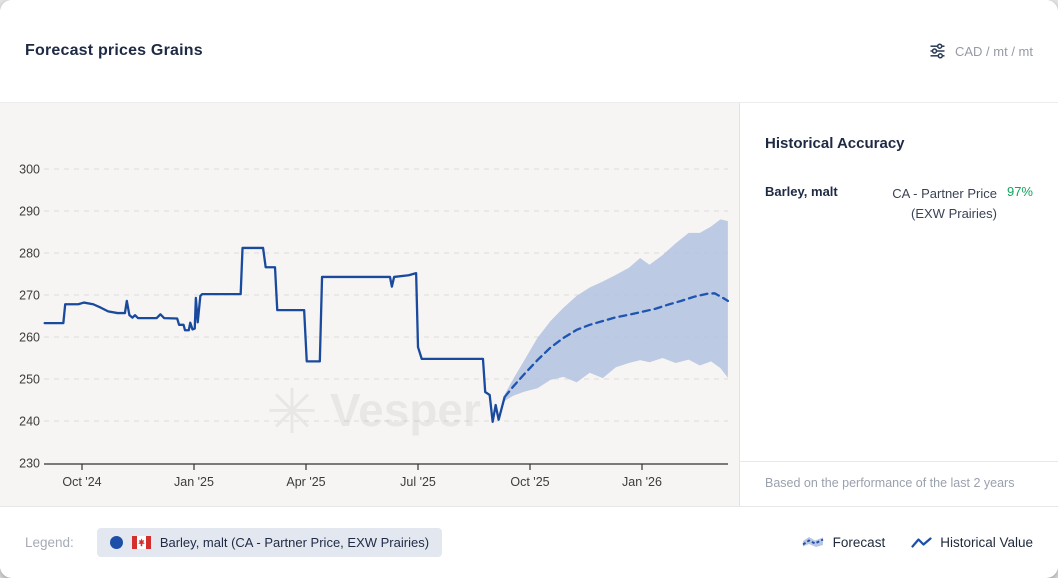  What do you see at coordinates (954, 214) in the screenshot?
I see `price-source-line2: (EXW Prairies)` at bounding box center [954, 214].